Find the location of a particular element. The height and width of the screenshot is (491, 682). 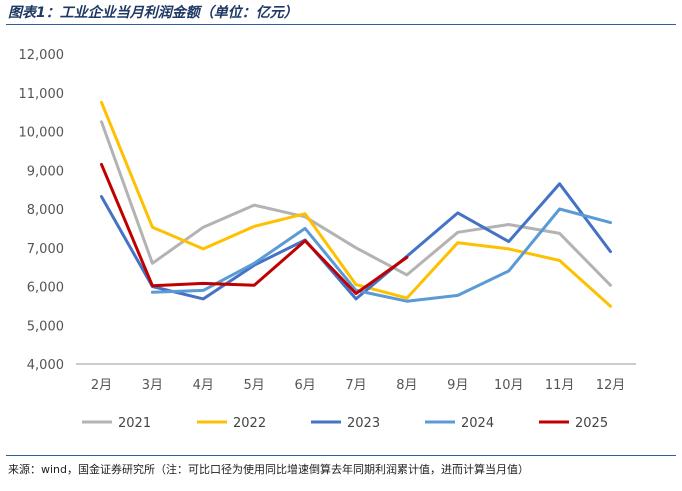

x-tick-label: 11月 is located at coordinates (560, 385).